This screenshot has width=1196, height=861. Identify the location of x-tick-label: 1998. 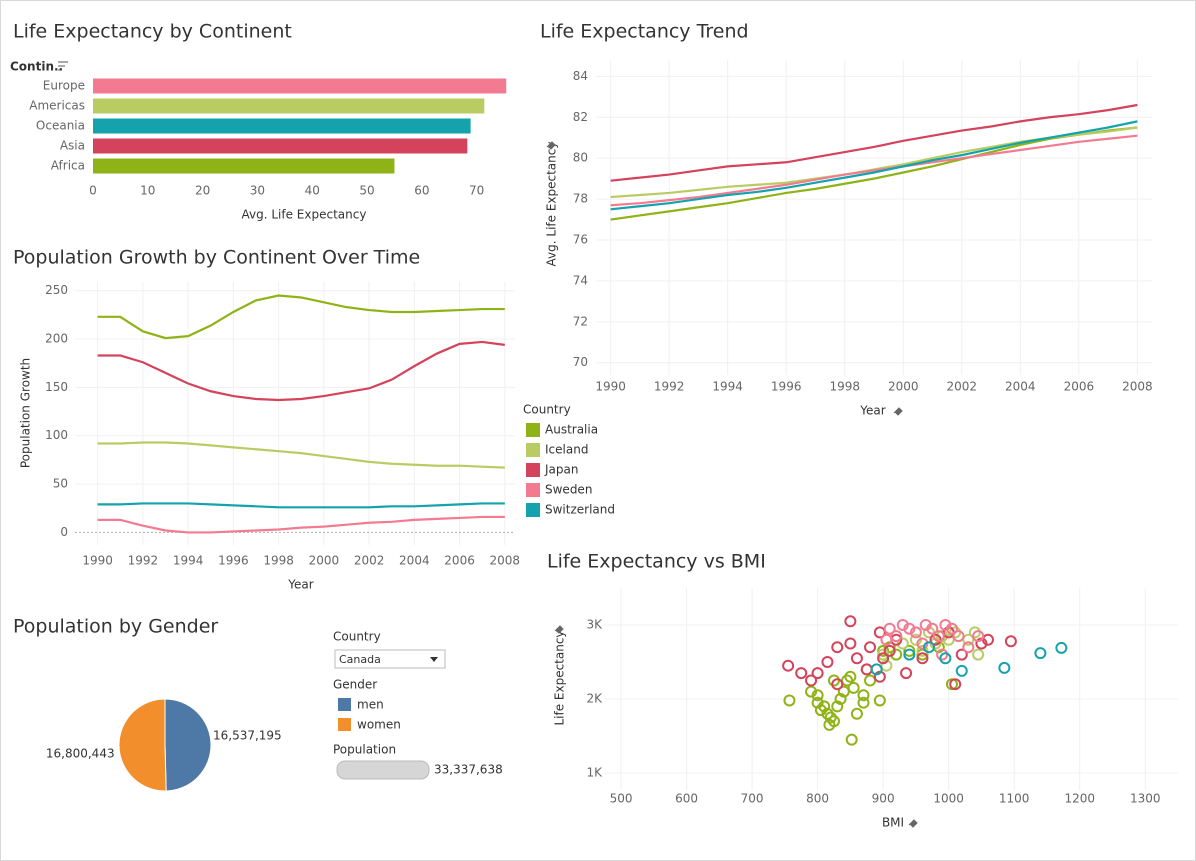
(844, 387).